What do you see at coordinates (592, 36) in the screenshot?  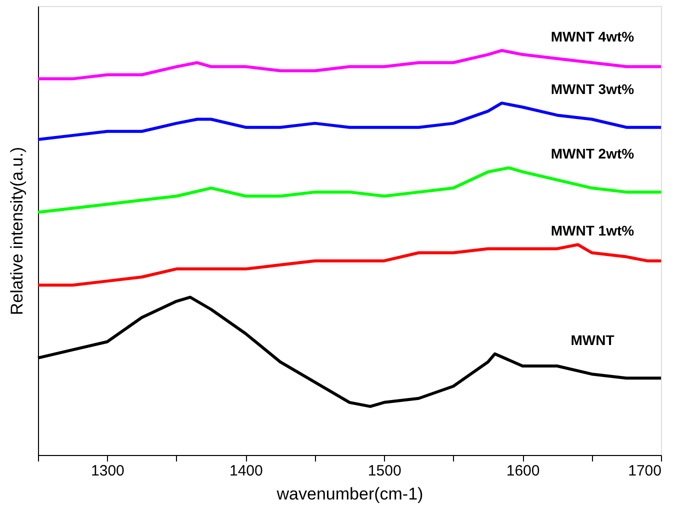 I see `series-label: MWNT 4wt%` at bounding box center [592, 36].